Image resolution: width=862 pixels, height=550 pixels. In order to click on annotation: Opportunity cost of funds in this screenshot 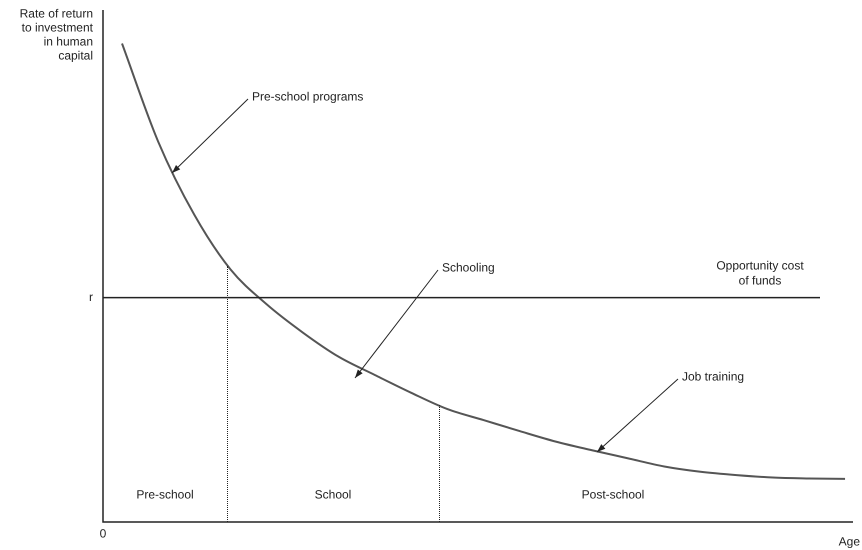, I will do `click(760, 273)`.